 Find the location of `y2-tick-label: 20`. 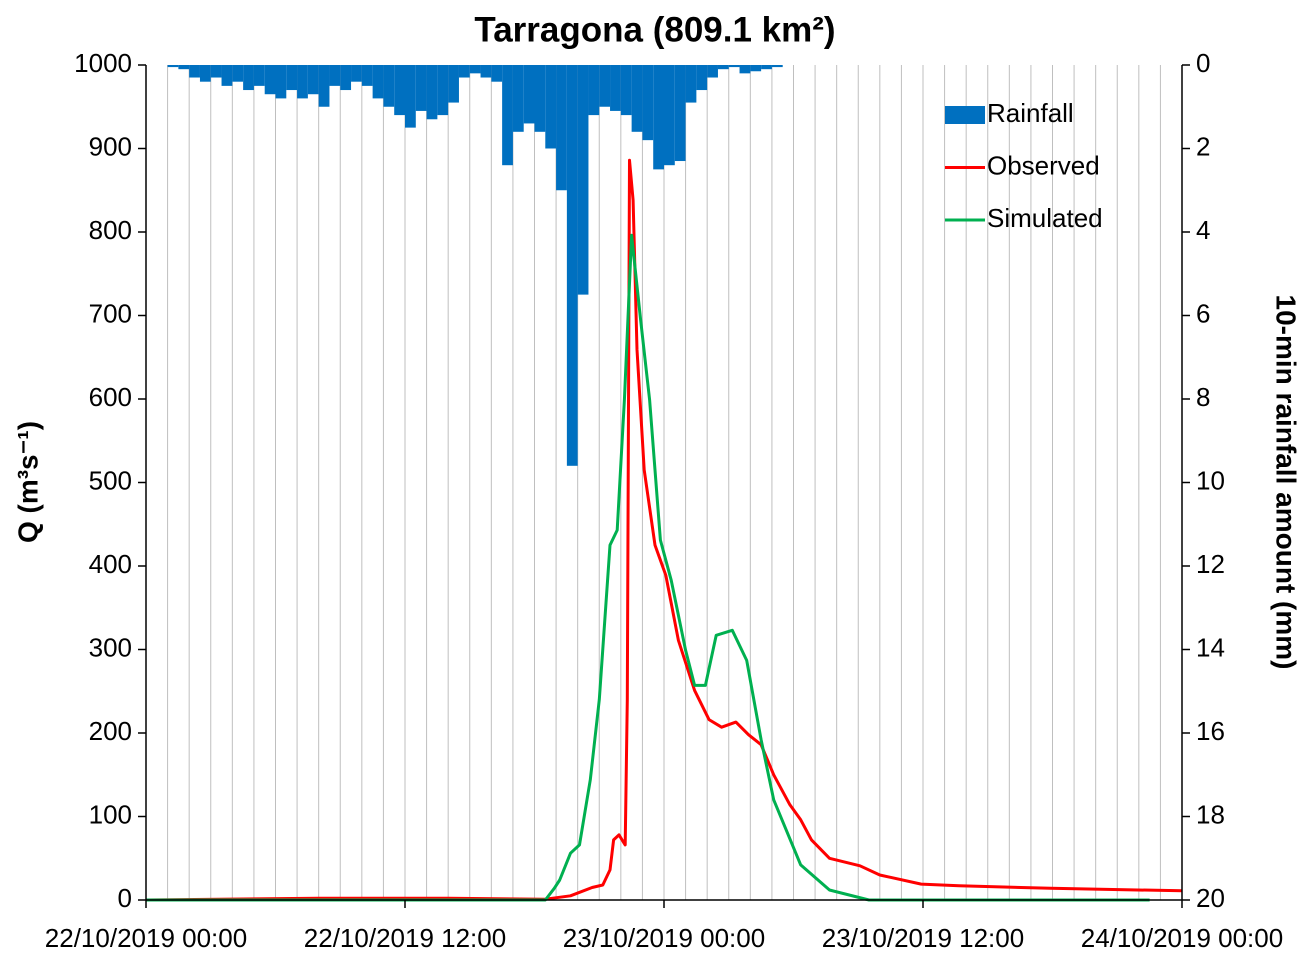

y2-tick-label: 20 is located at coordinates (1210, 898).